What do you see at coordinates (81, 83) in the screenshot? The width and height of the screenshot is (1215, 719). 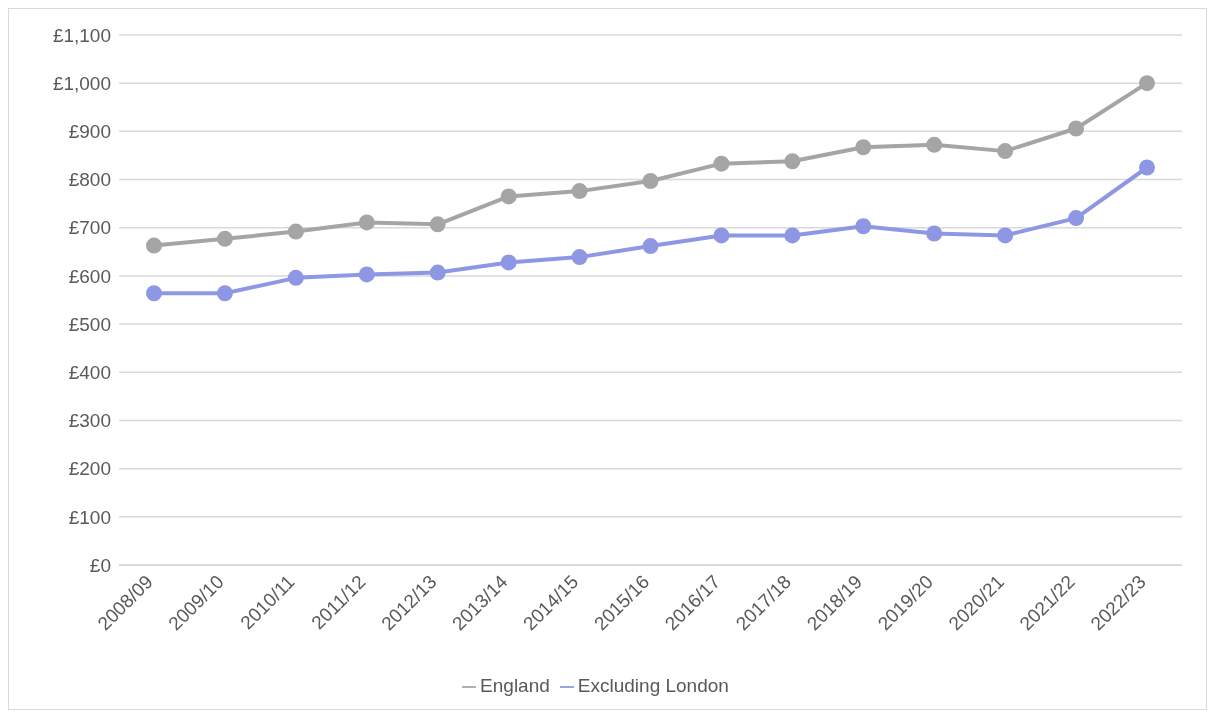 I see `y-tick-label: £1,000` at bounding box center [81, 83].